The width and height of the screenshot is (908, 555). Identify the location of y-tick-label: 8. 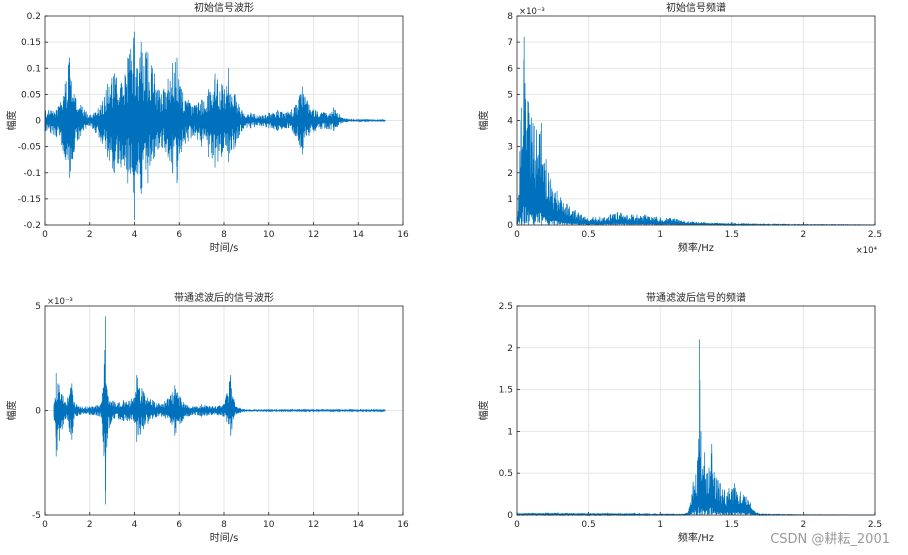
(510, 17).